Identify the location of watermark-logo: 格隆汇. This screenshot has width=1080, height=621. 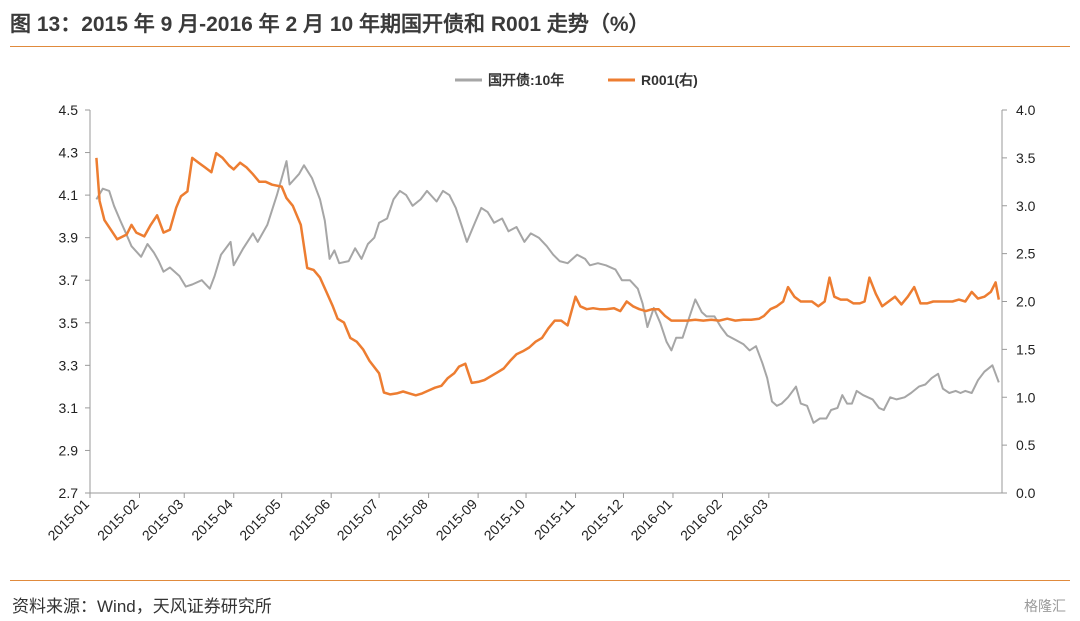
(1045, 606).